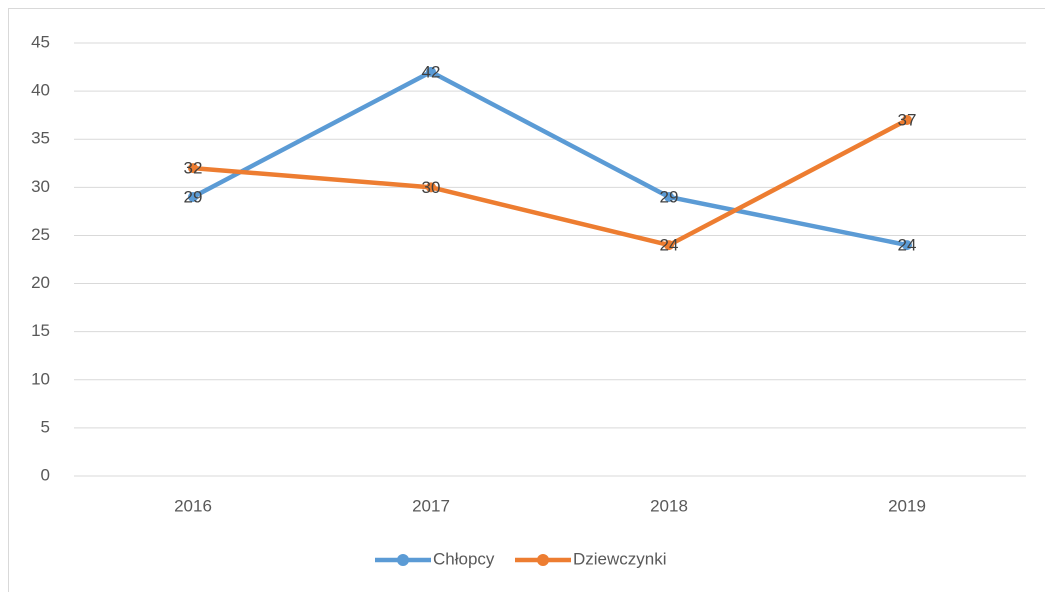 This screenshot has width=1045, height=592. Describe the element at coordinates (464, 558) in the screenshot. I see `legend-label: Chłopcy` at that location.